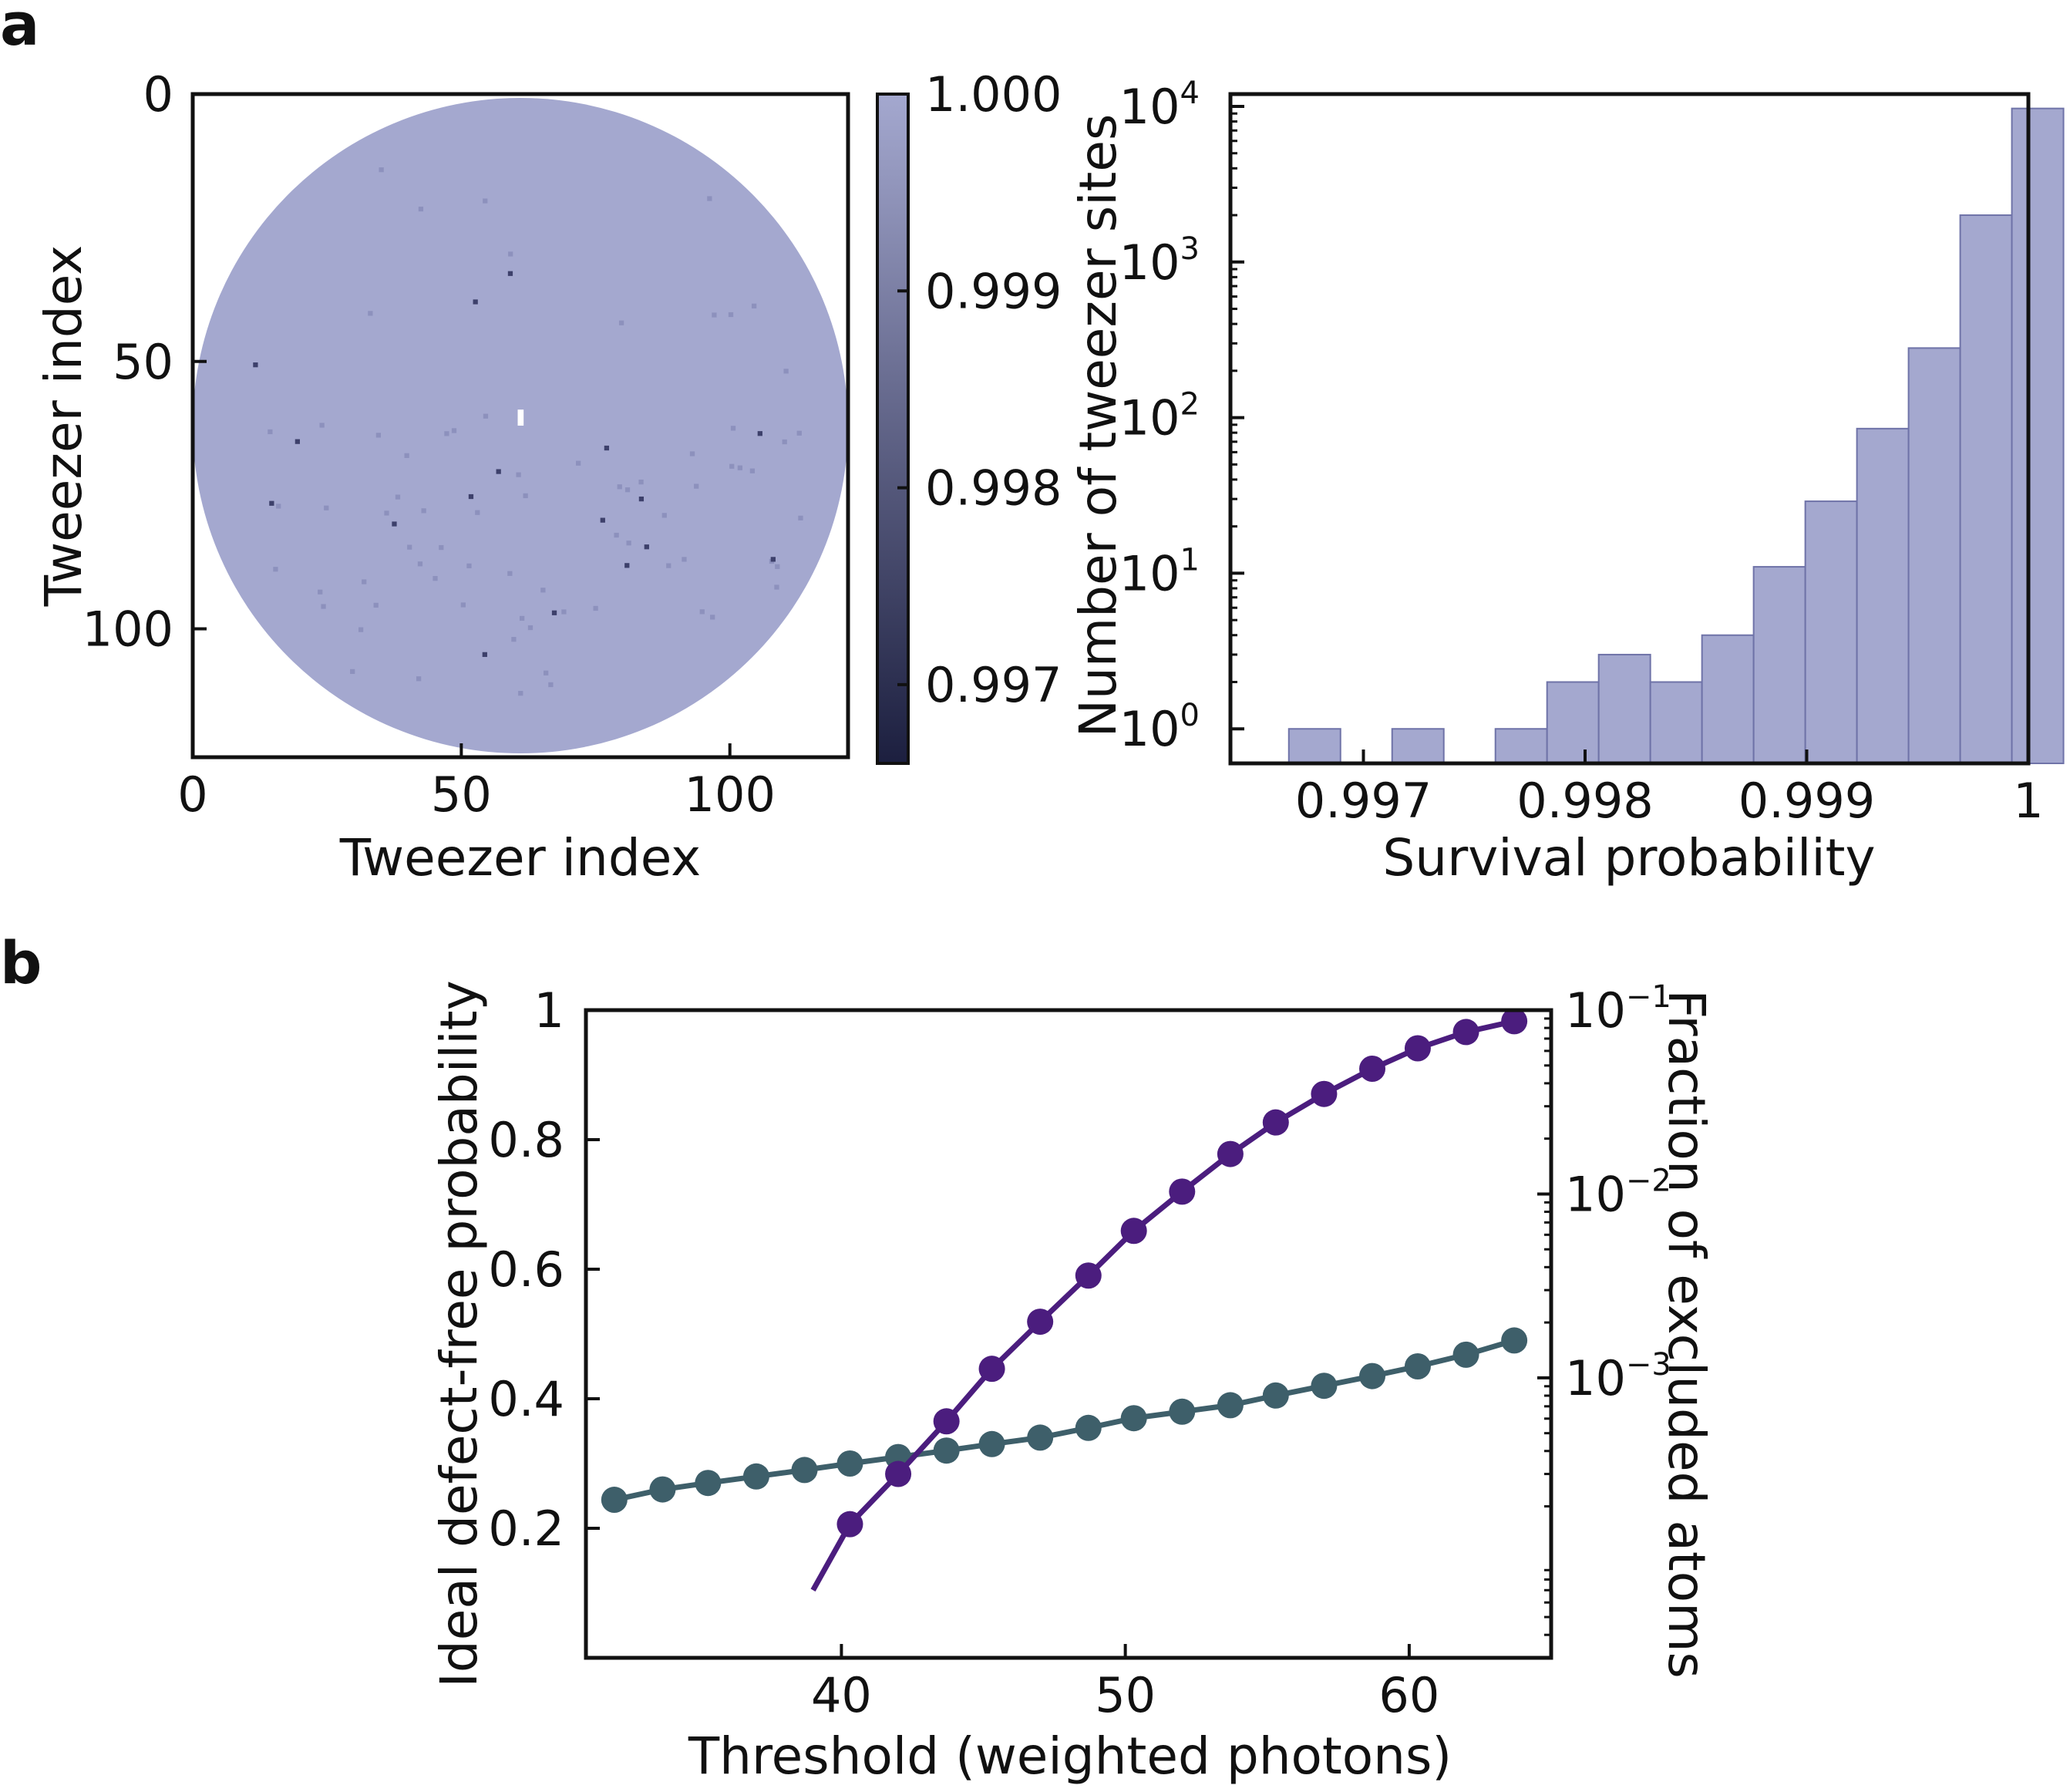 This screenshot has height=1792, width=2070. I want to click on bright-site, so click(520, 417).